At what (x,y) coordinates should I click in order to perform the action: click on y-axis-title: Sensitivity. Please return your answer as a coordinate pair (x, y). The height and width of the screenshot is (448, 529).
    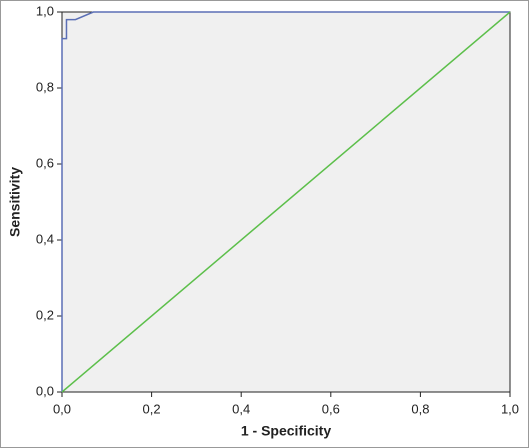
    Looking at the image, I should click on (15, 202).